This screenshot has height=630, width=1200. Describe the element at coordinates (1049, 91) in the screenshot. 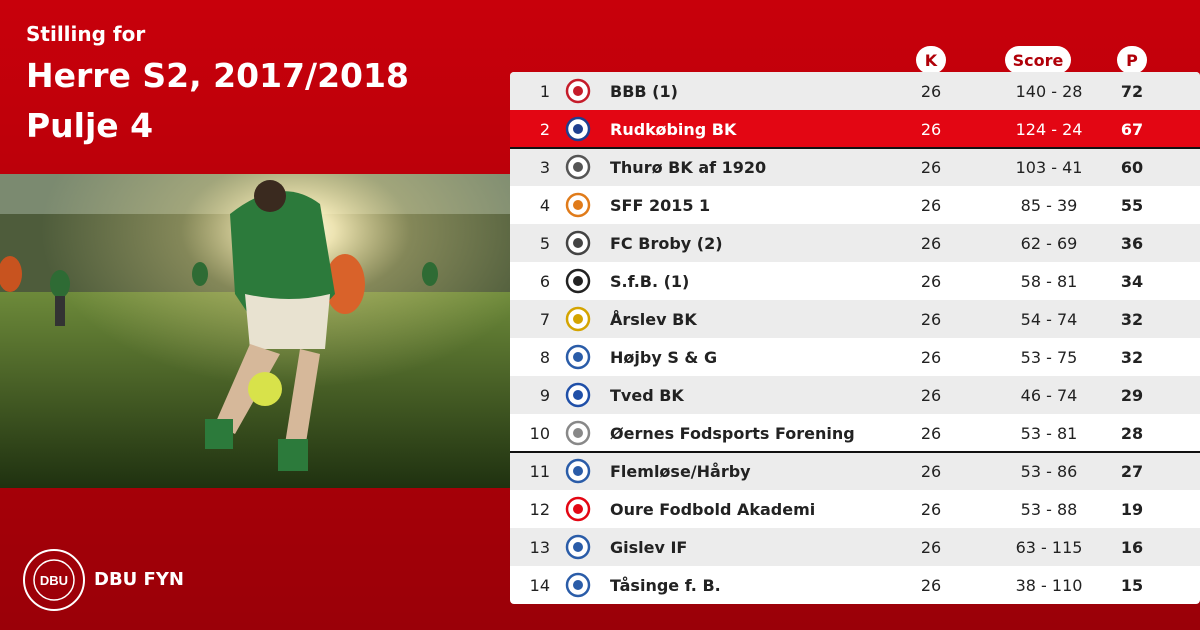

I see `goal-score: 140 - 28` at that location.